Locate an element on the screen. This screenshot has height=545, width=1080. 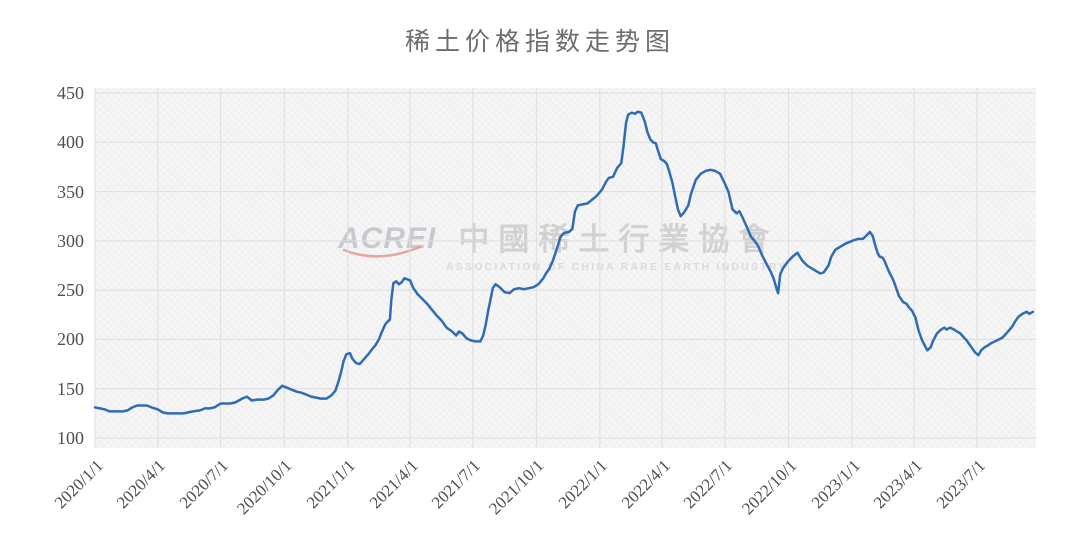
acrei-logo-swoosh-icon is located at coordinates (382, 251).